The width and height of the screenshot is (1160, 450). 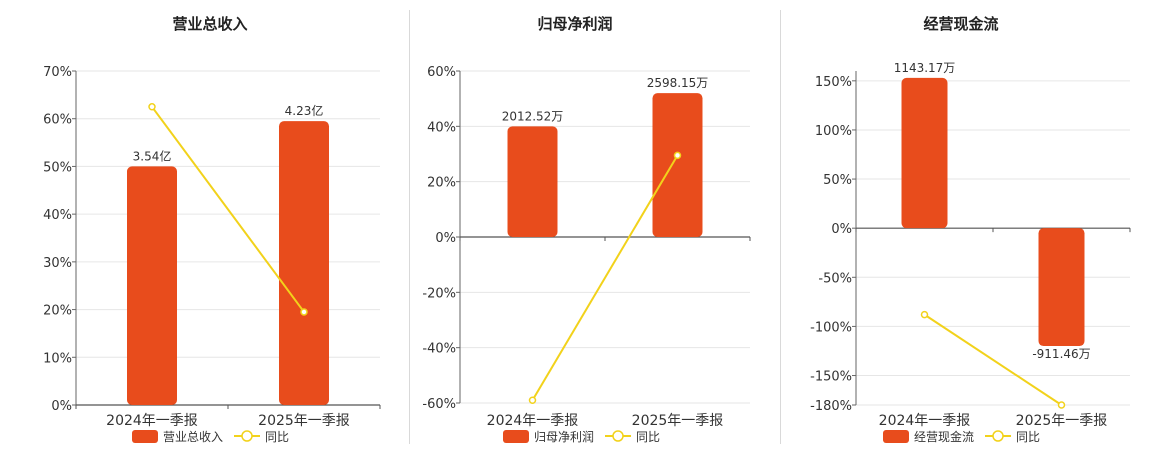 What do you see at coordinates (439, 293) in the screenshot?
I see `y-tick-label: -20%` at bounding box center [439, 293].